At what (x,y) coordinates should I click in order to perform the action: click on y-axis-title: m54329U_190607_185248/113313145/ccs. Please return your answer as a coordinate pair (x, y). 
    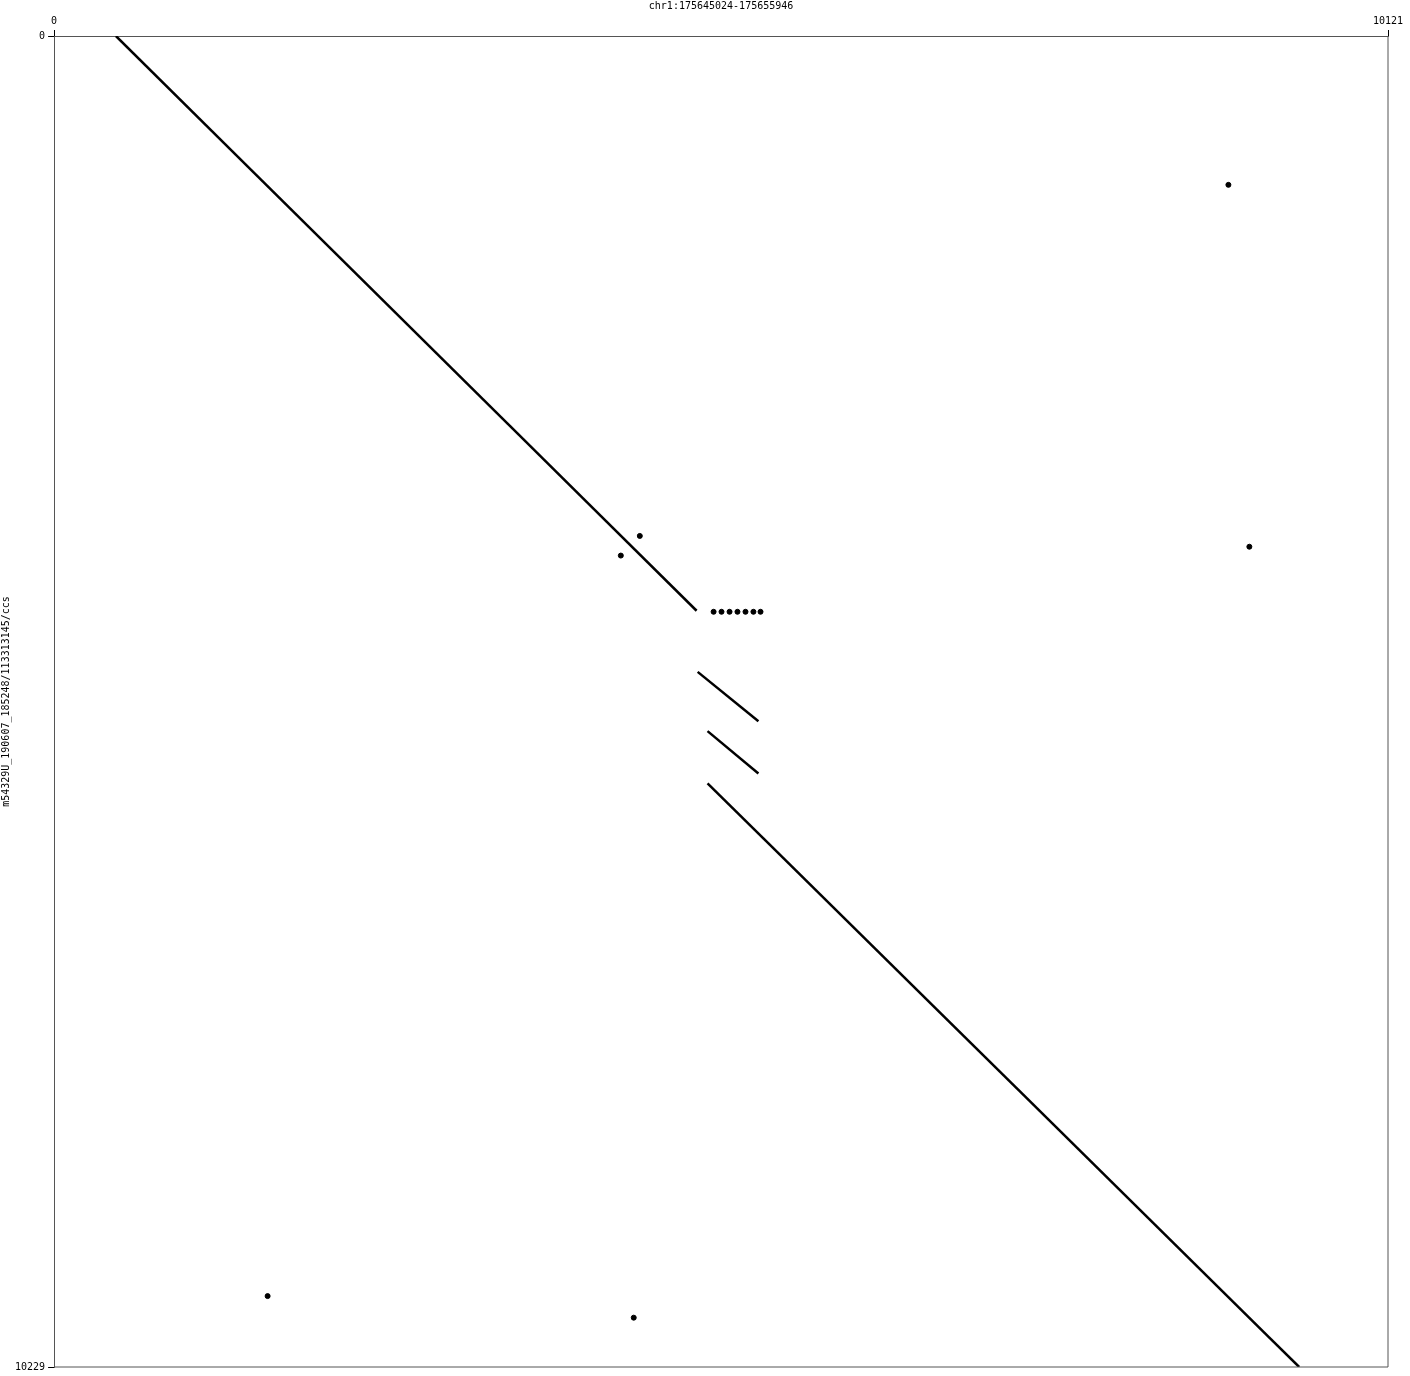
    Looking at the image, I should click on (6, 701).